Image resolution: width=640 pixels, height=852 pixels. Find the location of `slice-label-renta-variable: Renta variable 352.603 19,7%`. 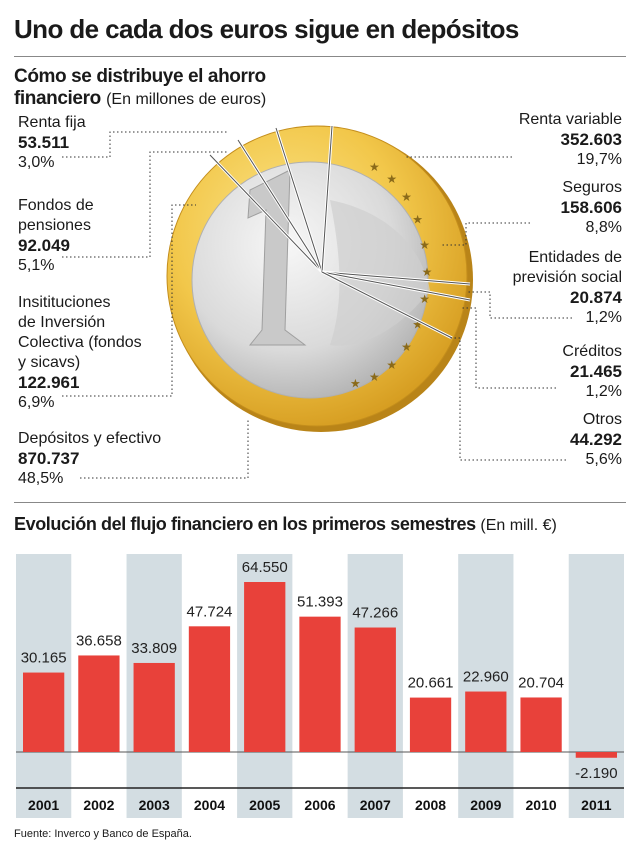

slice-label-renta-variable: Renta variable 352.603 19,7% is located at coordinates (570, 140).